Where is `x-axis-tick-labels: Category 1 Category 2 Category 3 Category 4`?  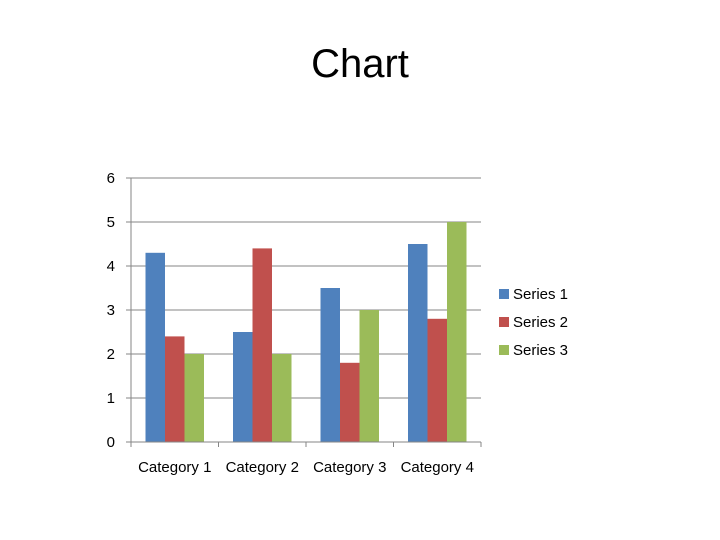 x-axis-tick-labels: Category 1 Category 2 Category 3 Category 4 is located at coordinates (306, 467).